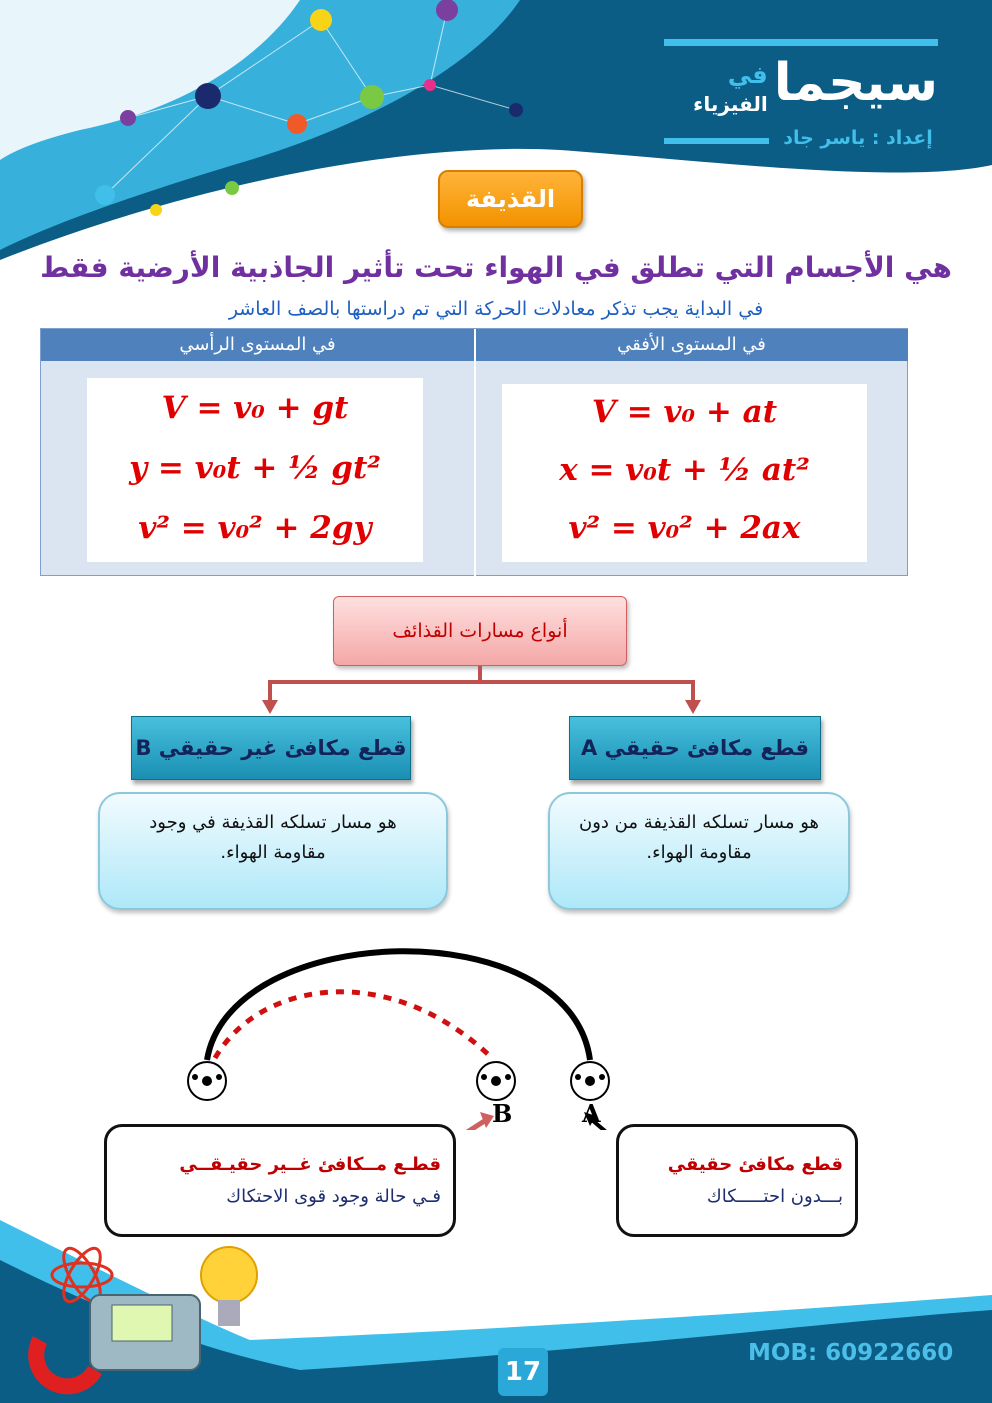 This screenshot has height=1403, width=992. Describe the element at coordinates (684, 412) in the screenshot. I see `equation-v-at: V = v₀ + at` at that location.